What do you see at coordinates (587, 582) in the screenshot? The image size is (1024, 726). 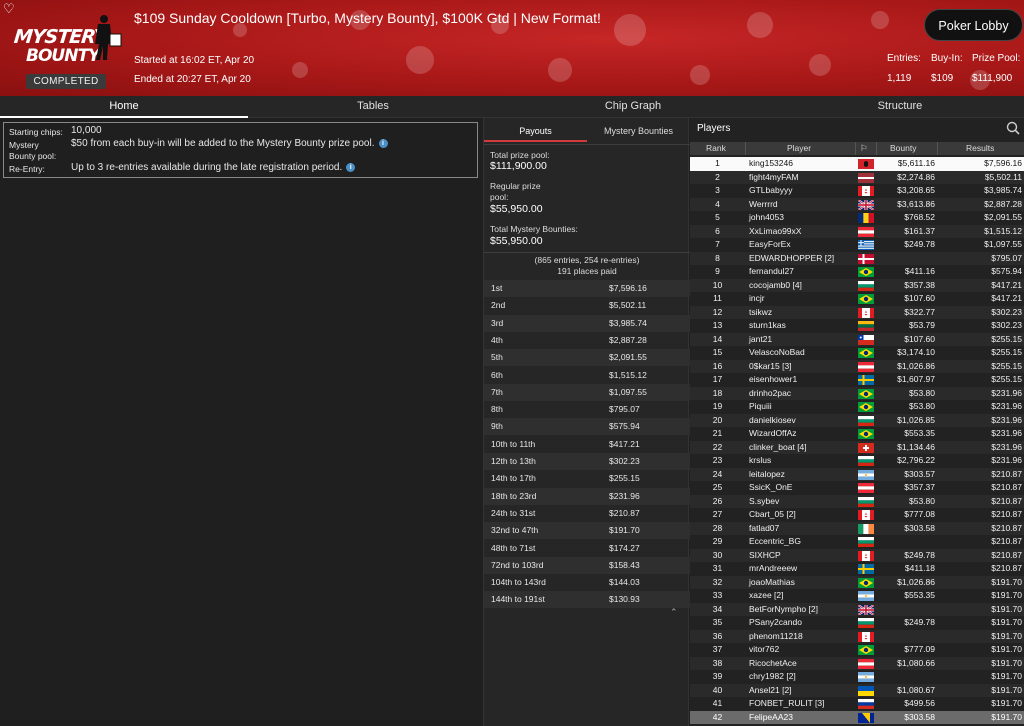 I see `payout-row: 104th to 143rd $144.03` at bounding box center [587, 582].